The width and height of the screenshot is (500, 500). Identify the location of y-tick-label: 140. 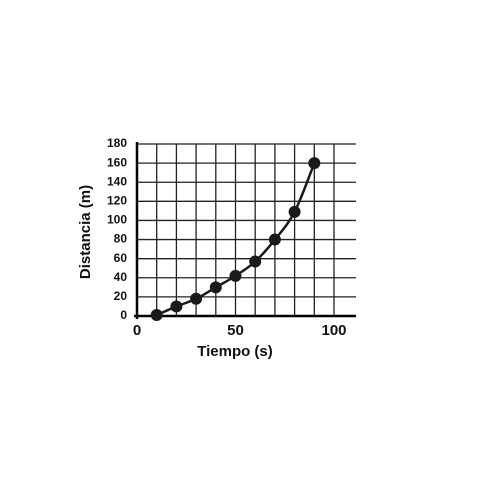
(117, 181).